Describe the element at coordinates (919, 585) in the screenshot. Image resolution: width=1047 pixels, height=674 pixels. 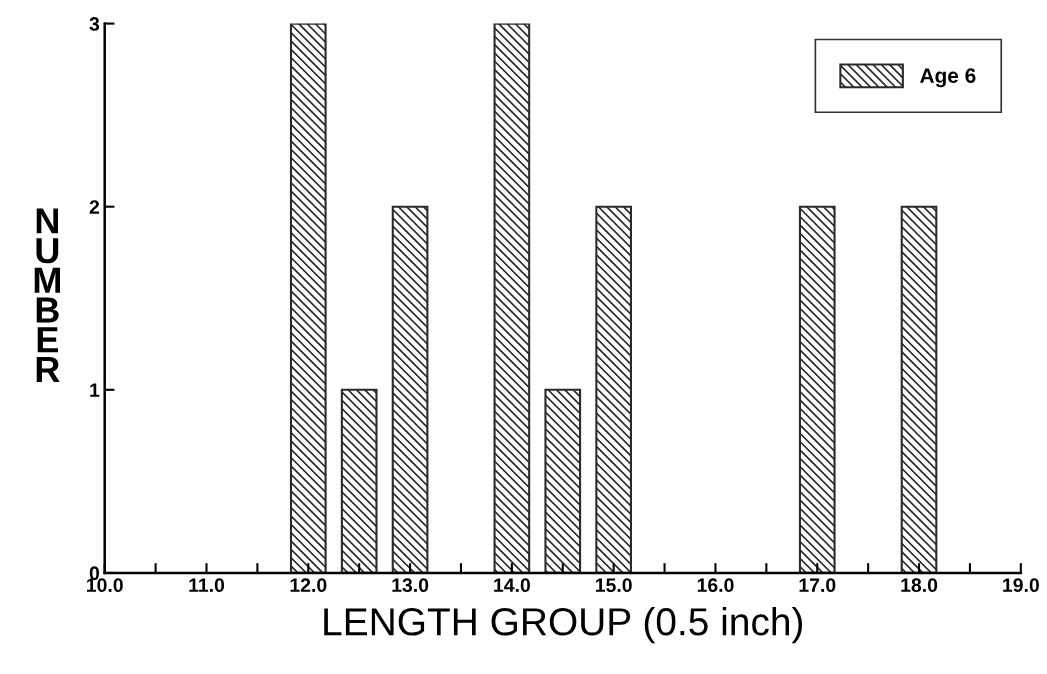
I see `x-tick-label: 18.0` at that location.